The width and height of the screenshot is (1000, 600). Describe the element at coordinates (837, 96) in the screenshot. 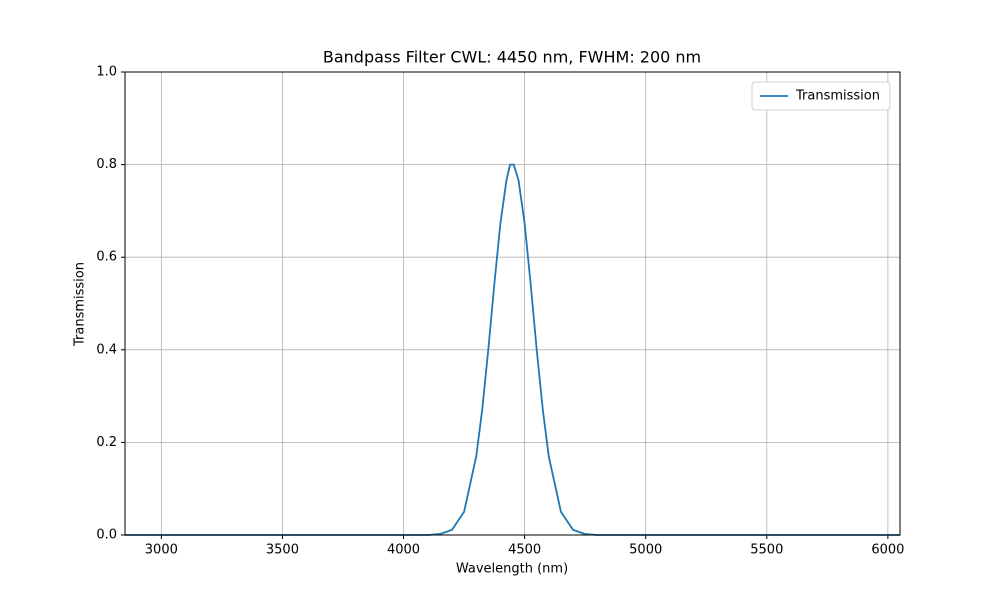

I see `legend-label: Transmission` at that location.